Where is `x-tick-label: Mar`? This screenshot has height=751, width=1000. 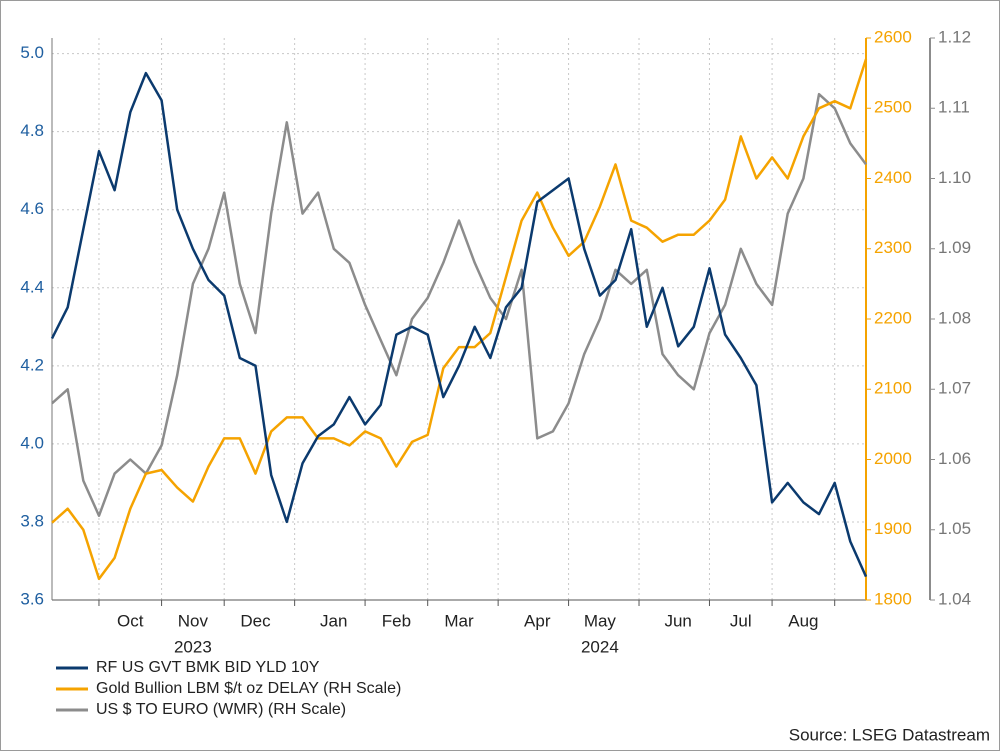
x-tick-label: Mar is located at coordinates (459, 620).